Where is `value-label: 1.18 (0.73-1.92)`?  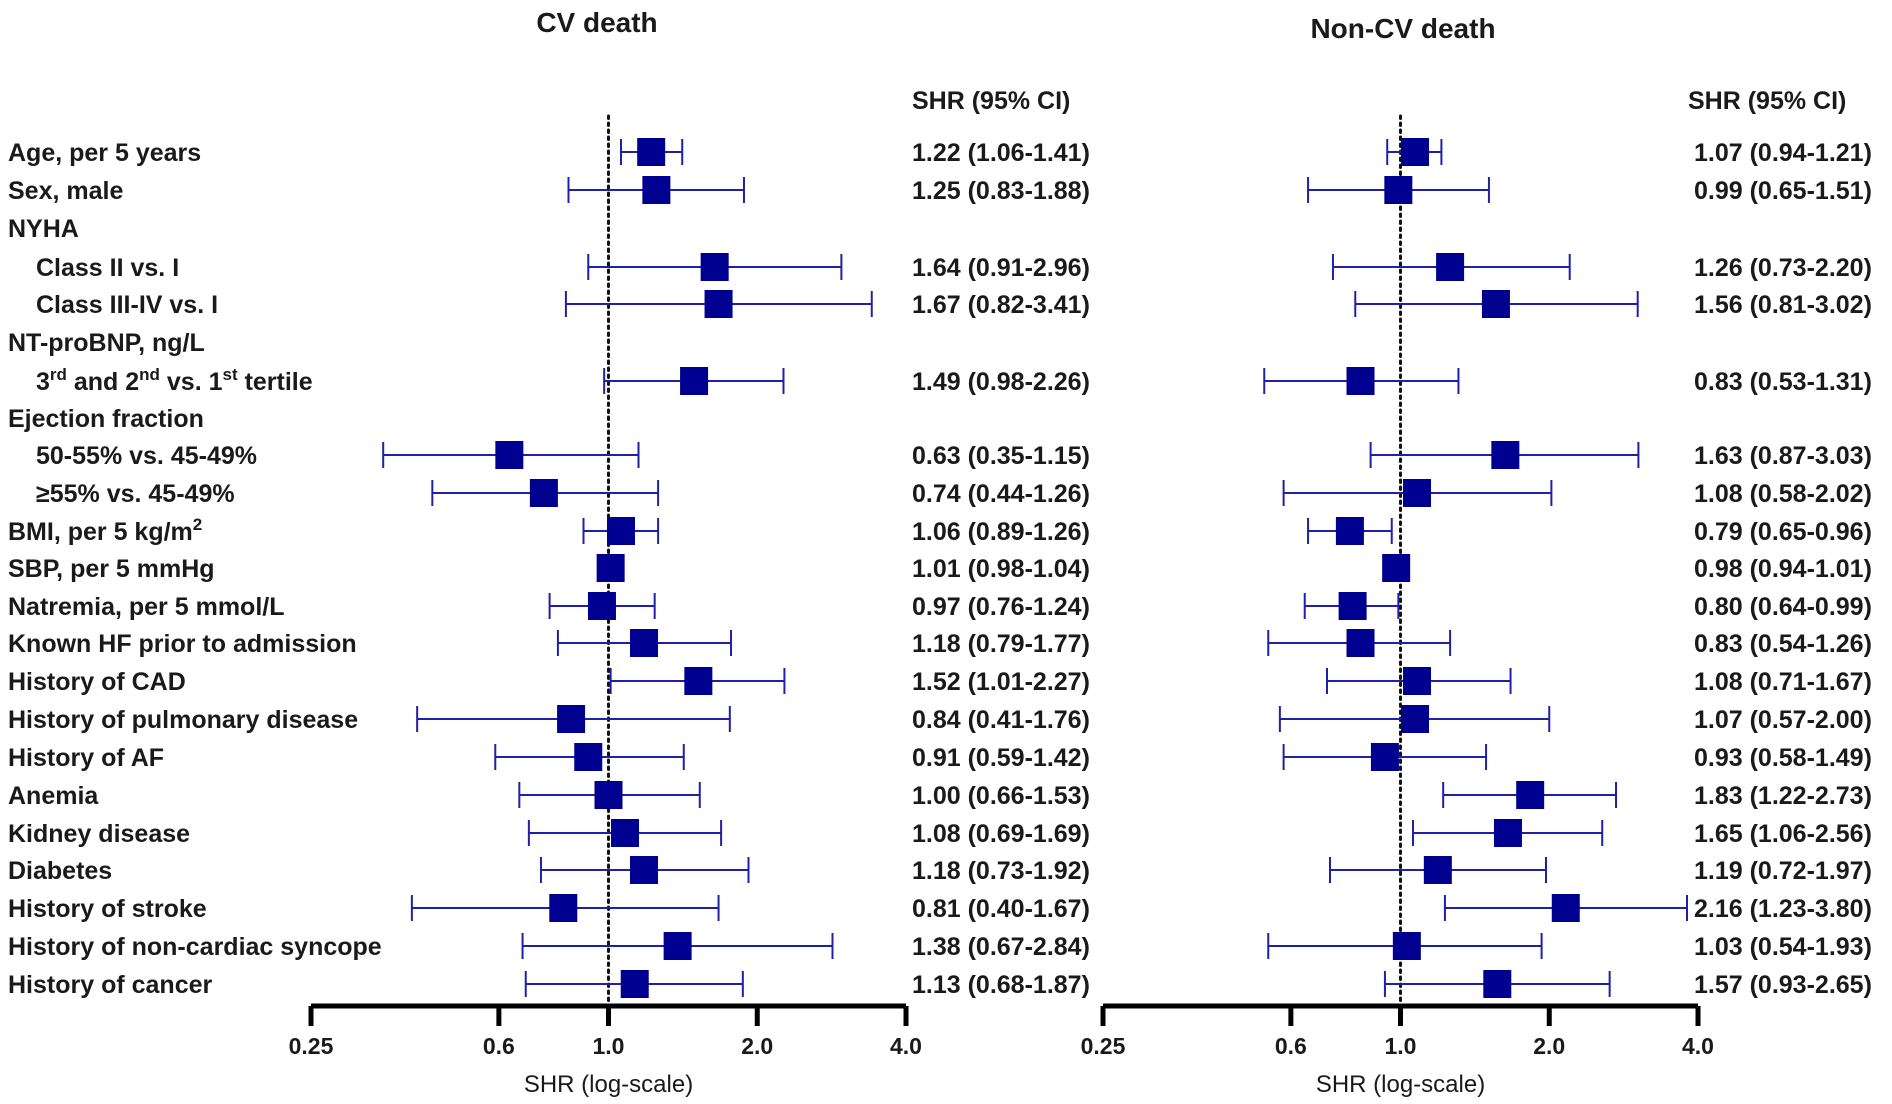
value-label: 1.18 (0.73-1.92) is located at coordinates (1001, 871).